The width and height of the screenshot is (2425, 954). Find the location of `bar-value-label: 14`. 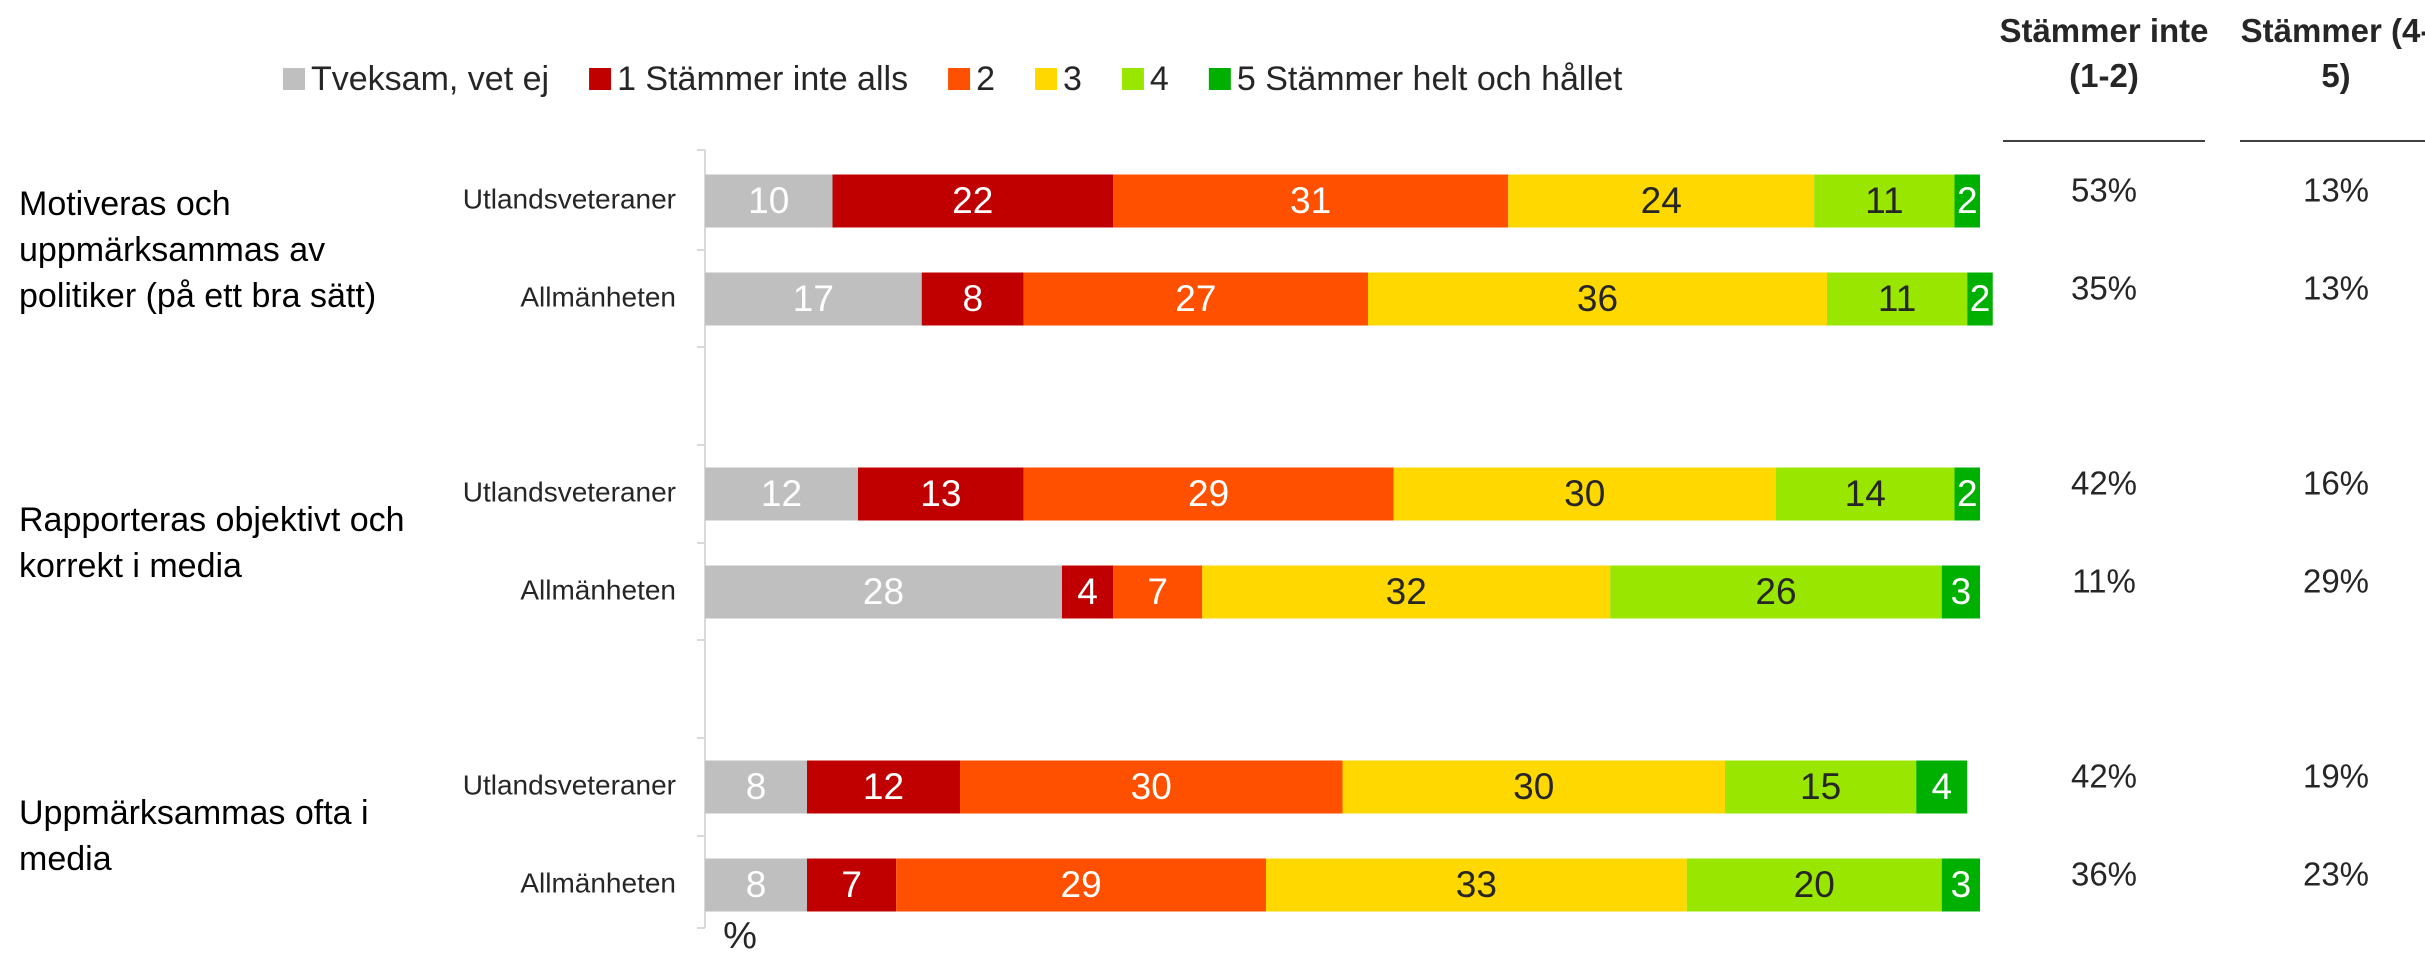

bar-value-label: 14 is located at coordinates (1865, 493).